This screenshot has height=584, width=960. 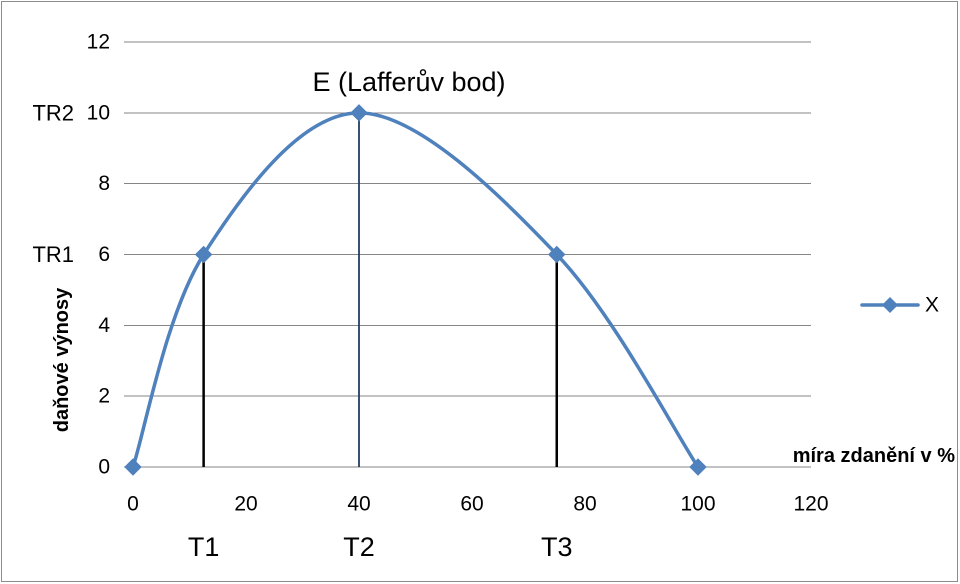 What do you see at coordinates (53, 254) in the screenshot?
I see `y-marker-label: TR1` at bounding box center [53, 254].